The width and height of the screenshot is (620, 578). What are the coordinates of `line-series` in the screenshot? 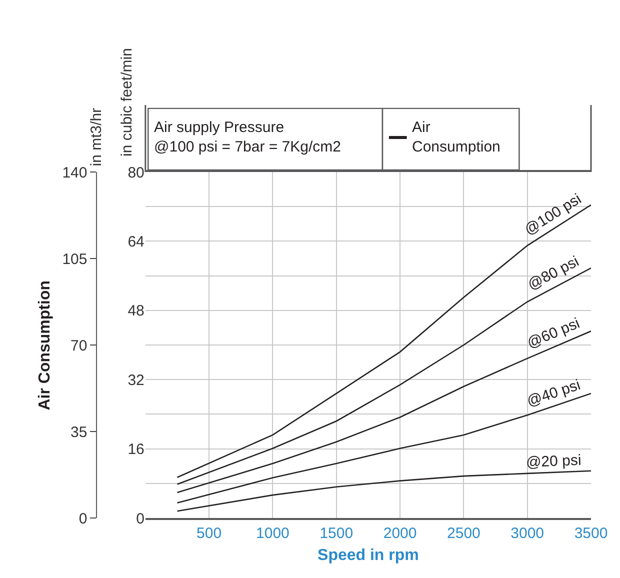 It's located at (383, 491).